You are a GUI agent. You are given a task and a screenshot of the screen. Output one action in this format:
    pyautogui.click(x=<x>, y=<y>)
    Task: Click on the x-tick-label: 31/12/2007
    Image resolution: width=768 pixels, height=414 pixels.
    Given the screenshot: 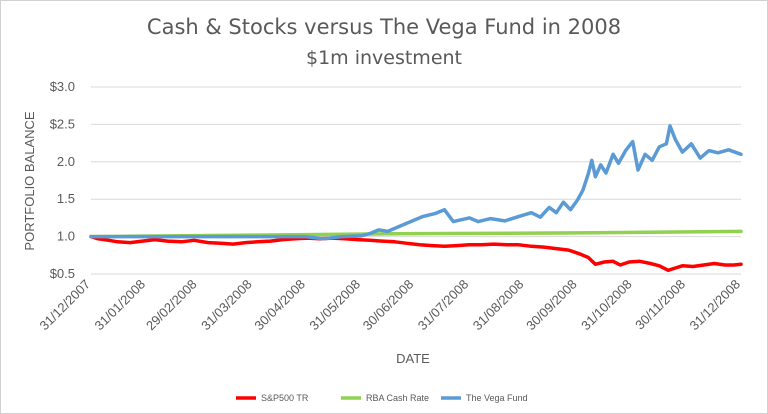 What is the action you would take?
    pyautogui.click(x=64, y=305)
    